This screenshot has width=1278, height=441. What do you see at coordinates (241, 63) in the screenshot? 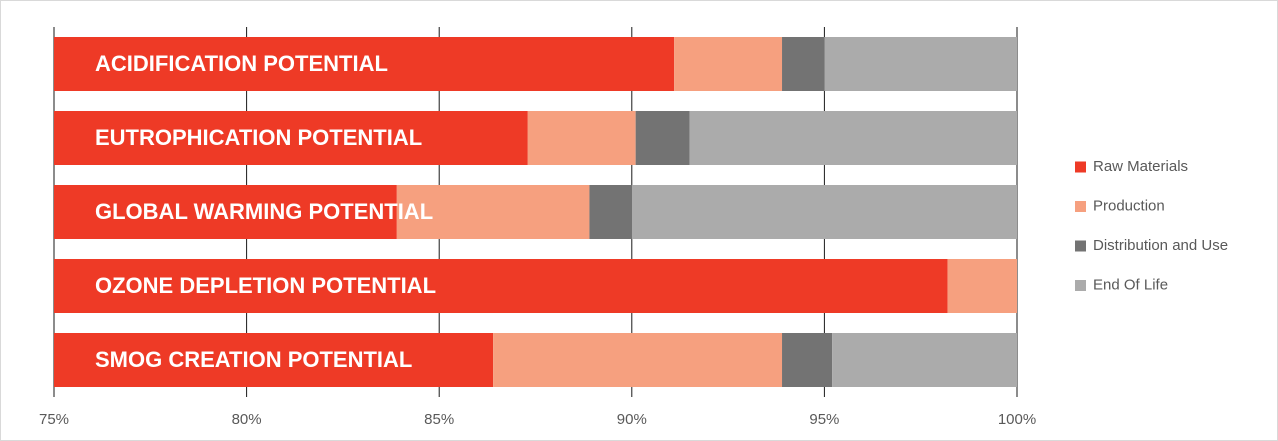
I see `category-label: ACIDIFICATION POTENTIAL` at bounding box center [241, 63].